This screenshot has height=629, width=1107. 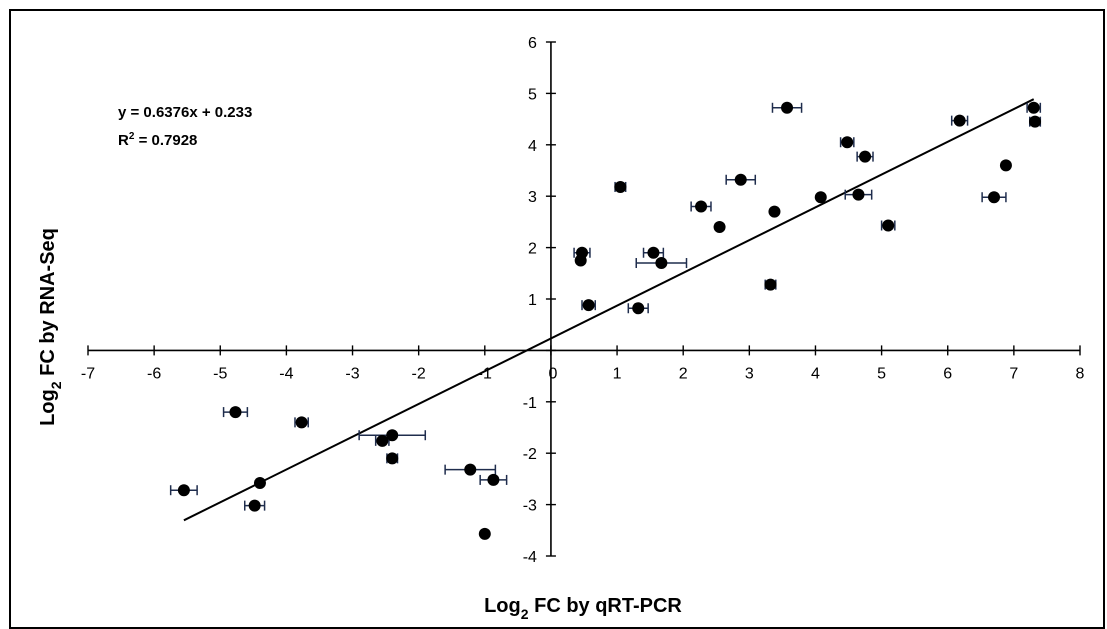 What do you see at coordinates (530, 506) in the screenshot?
I see `y-tick-label: -3` at bounding box center [530, 506].